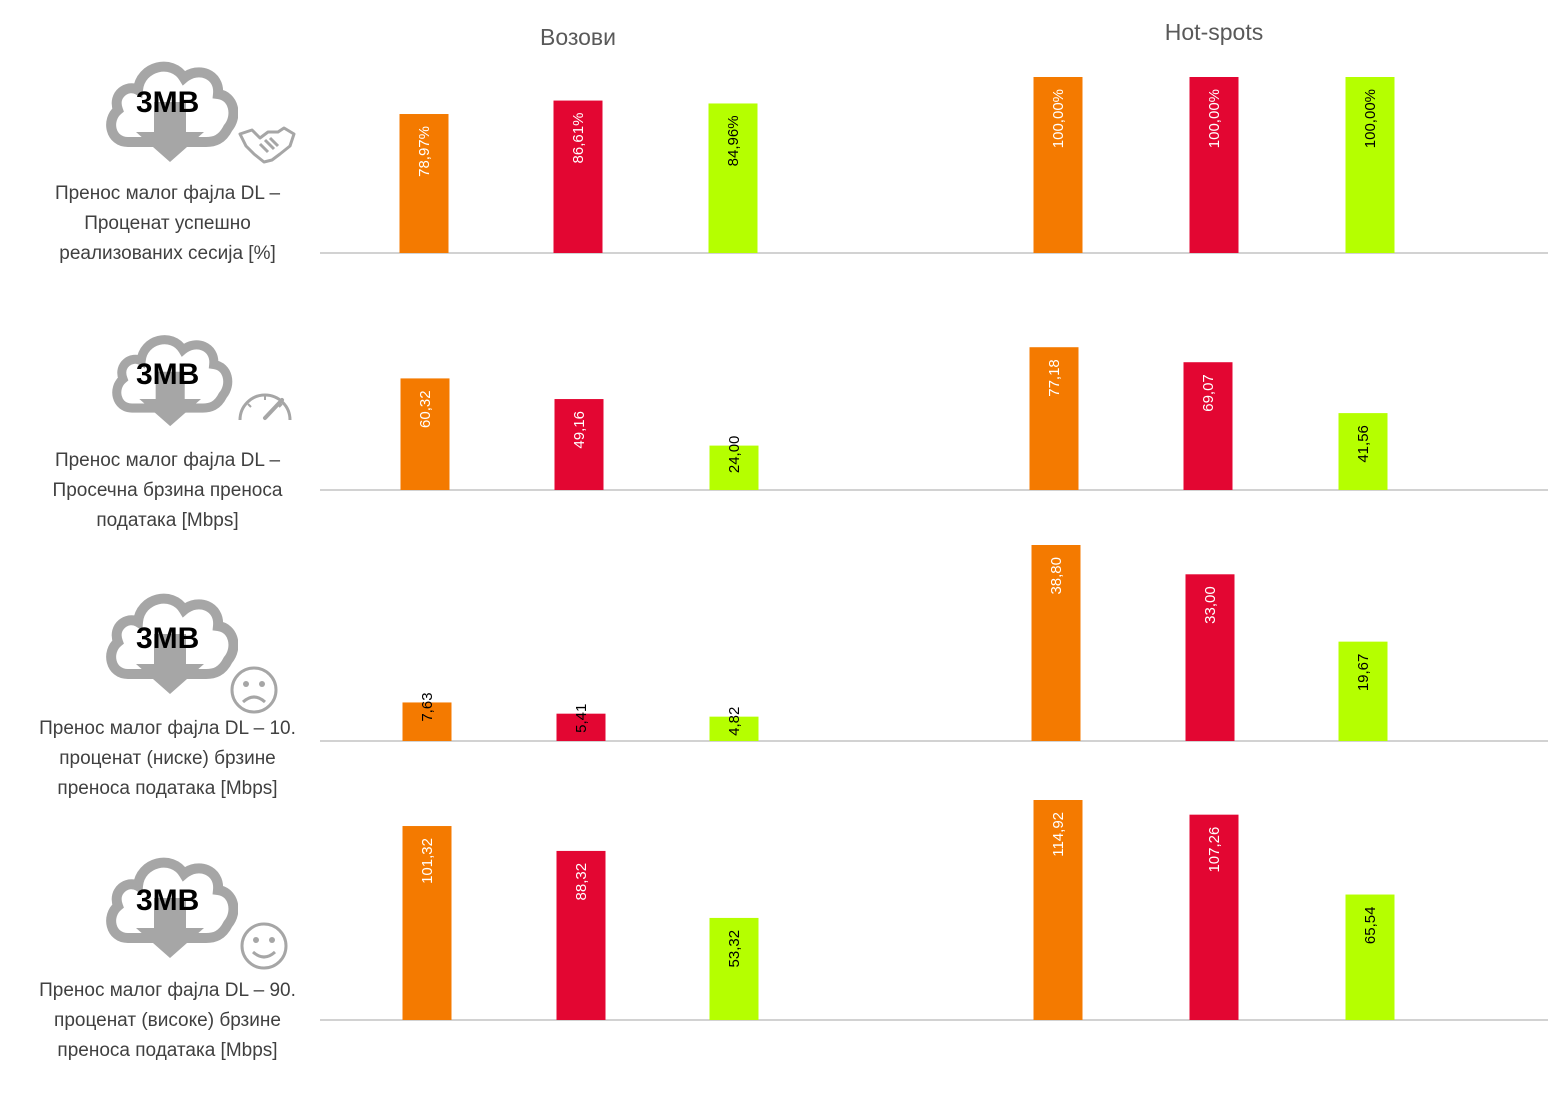  What do you see at coordinates (267, 144) in the screenshot?
I see `handshake-icon` at bounding box center [267, 144].